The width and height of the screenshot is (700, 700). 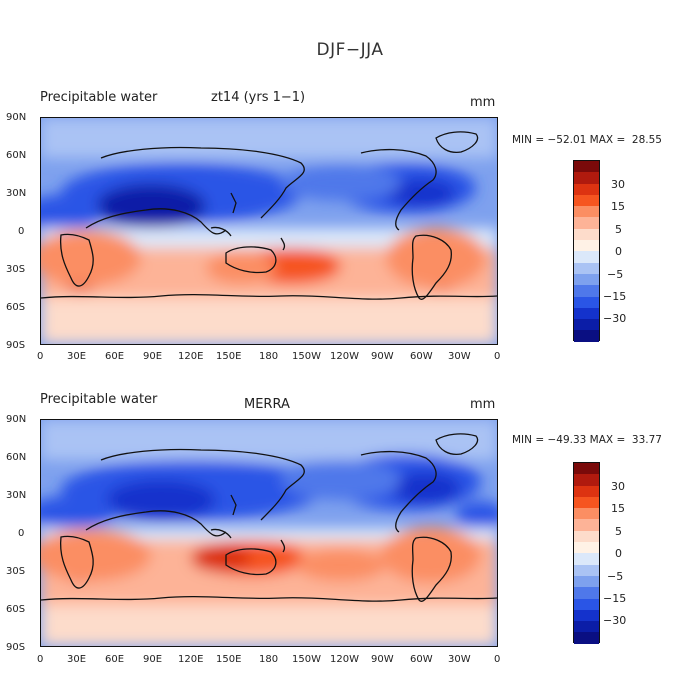 What do you see at coordinates (587, 140) in the screenshot?
I see `minmax-readout: MIN = −52.01 MAX = 28.55` at bounding box center [587, 140].